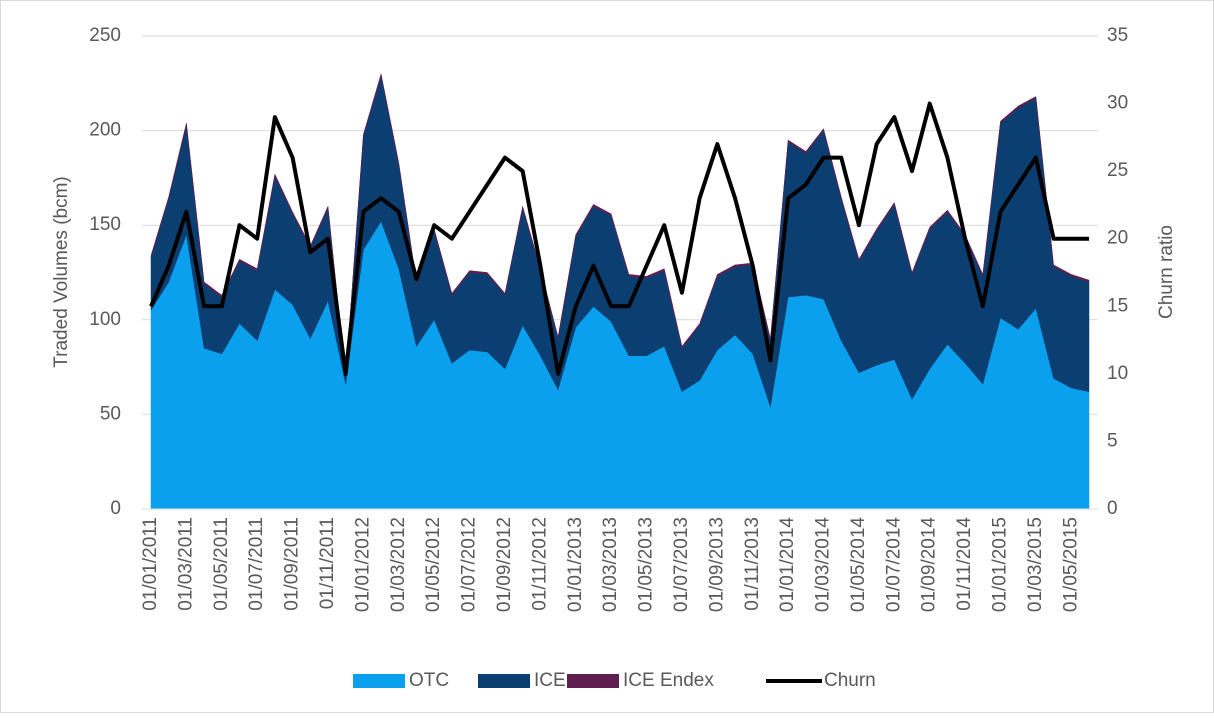 Image resolution: width=1214 pixels, height=718 pixels. Describe the element at coordinates (539, 564) in the screenshot. I see `x-tick-label: 01/11/2012` at that location.